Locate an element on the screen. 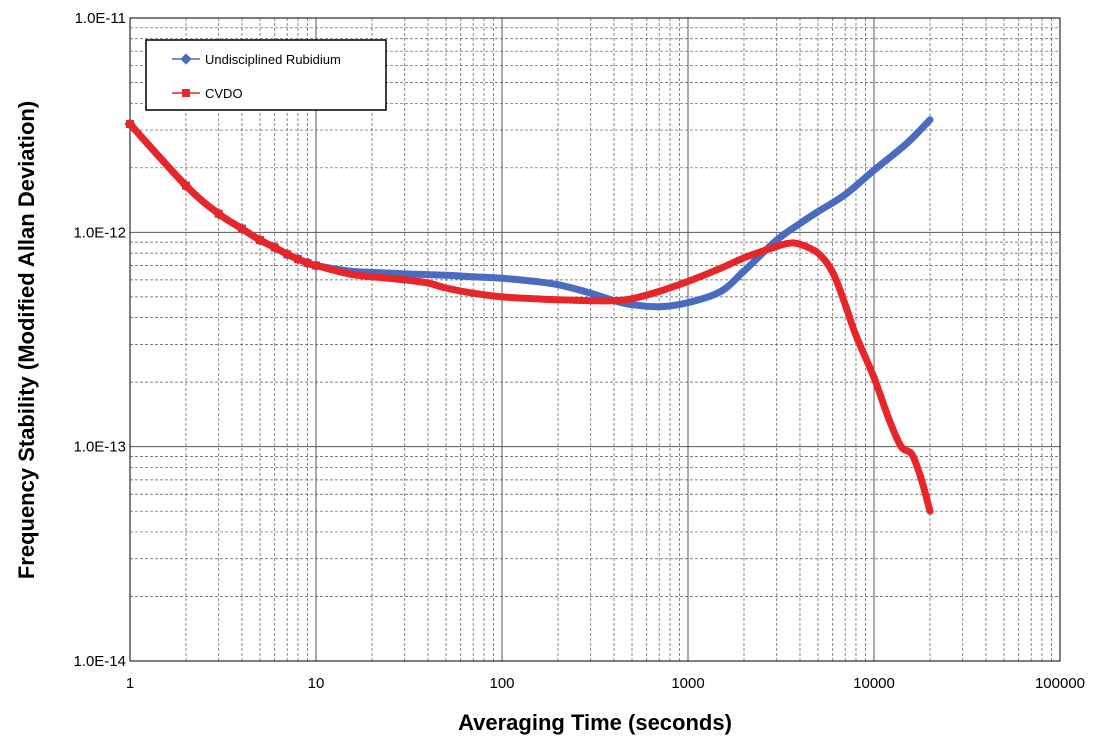 The width and height of the screenshot is (1098, 739). y-tick-labels: 1.0E-14 1.0E-13 1.0E-12 1.0E-11 is located at coordinates (99, 340).